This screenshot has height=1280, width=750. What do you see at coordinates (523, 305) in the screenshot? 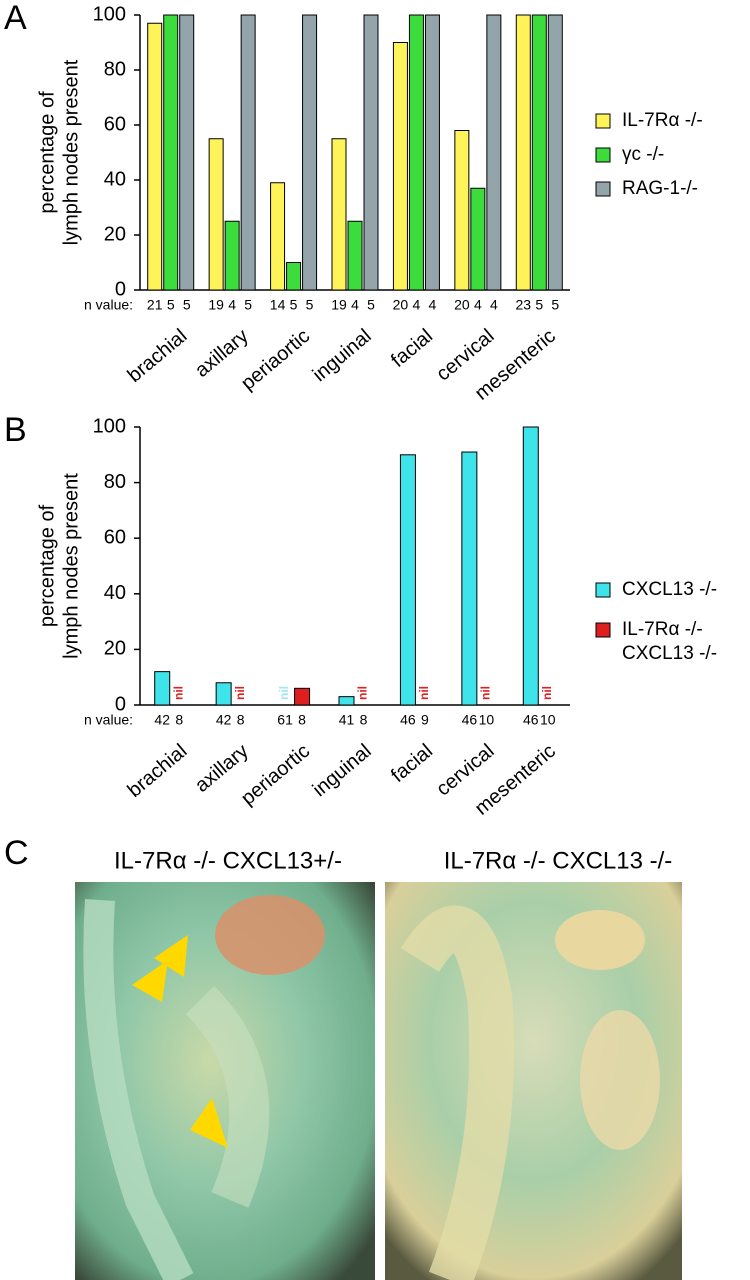
I see `n-value: 23` at bounding box center [523, 305].